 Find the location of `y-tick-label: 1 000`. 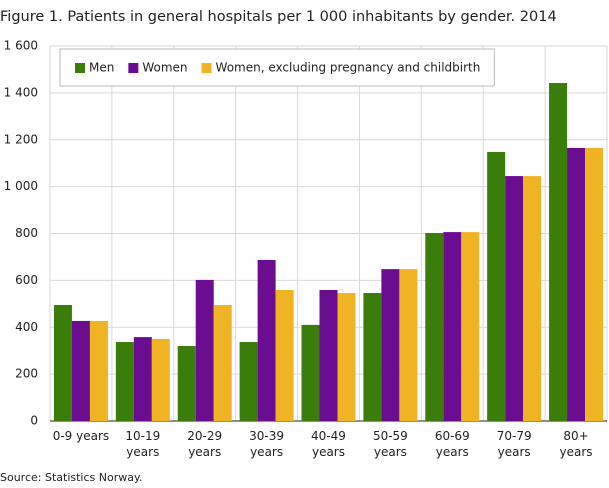

y-tick-label: 1 000 is located at coordinates (21, 186).